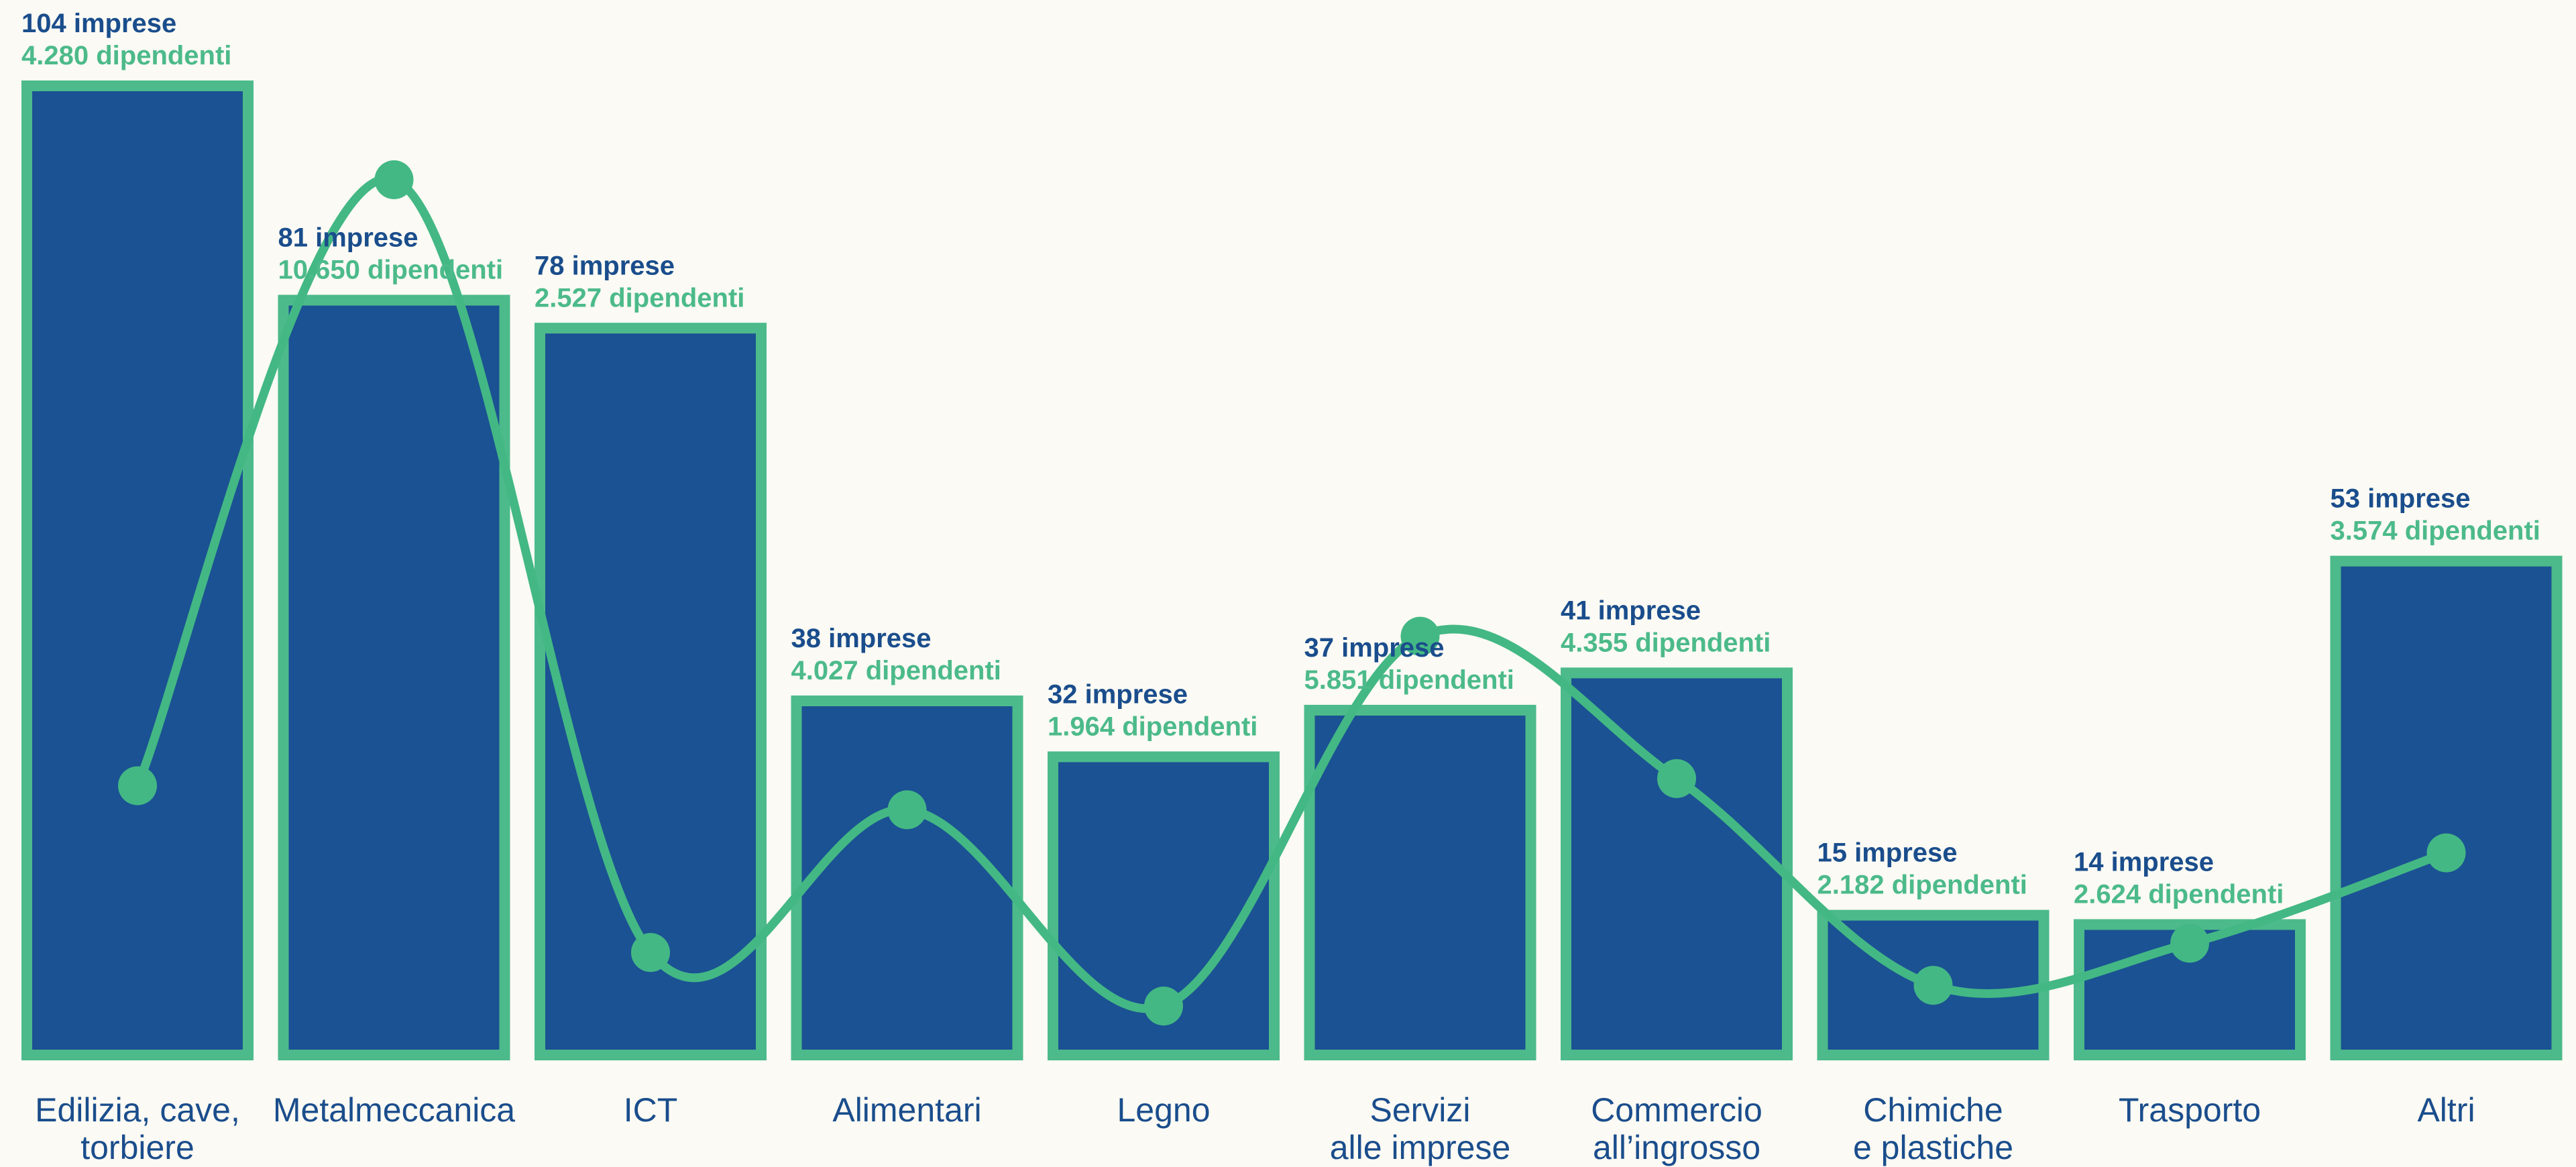 This screenshot has width=2576, height=1167. What do you see at coordinates (2401, 499) in the screenshot?
I see `imprese-label-9: 53 imprese` at bounding box center [2401, 499].